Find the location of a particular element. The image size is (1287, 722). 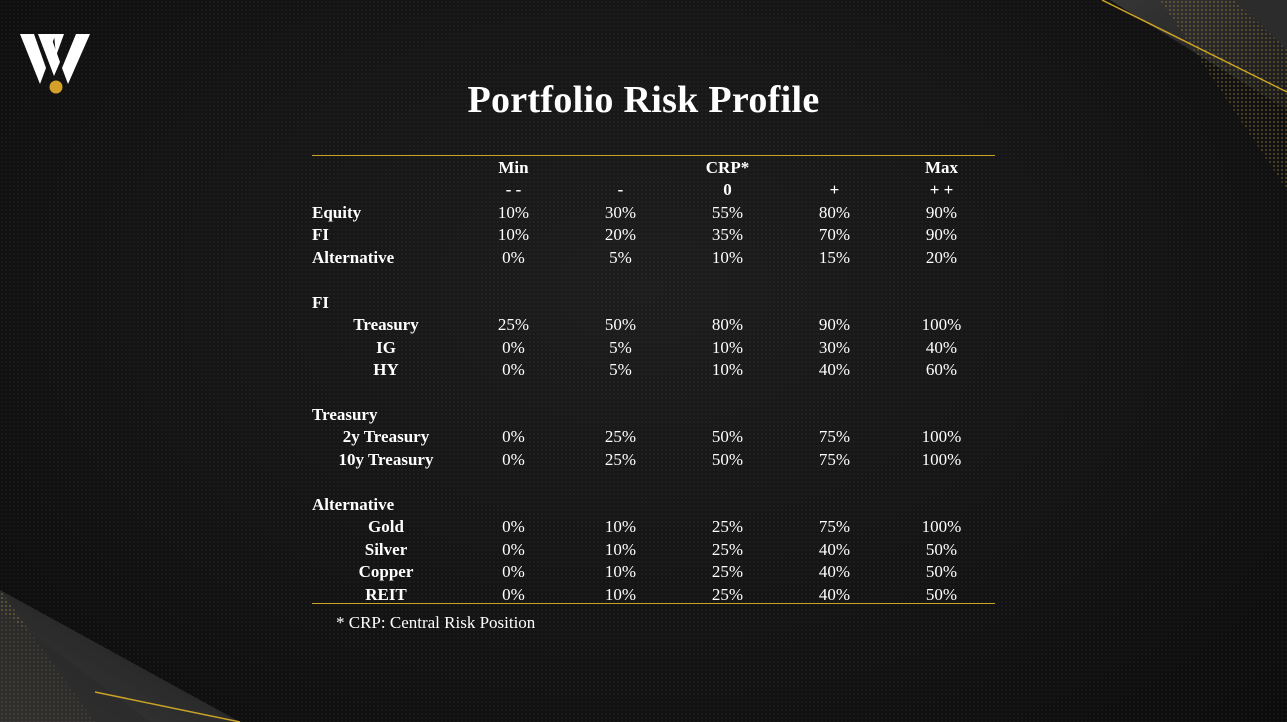

table-row: FI 10% 20% 35% 70% 90% is located at coordinates (653, 235).